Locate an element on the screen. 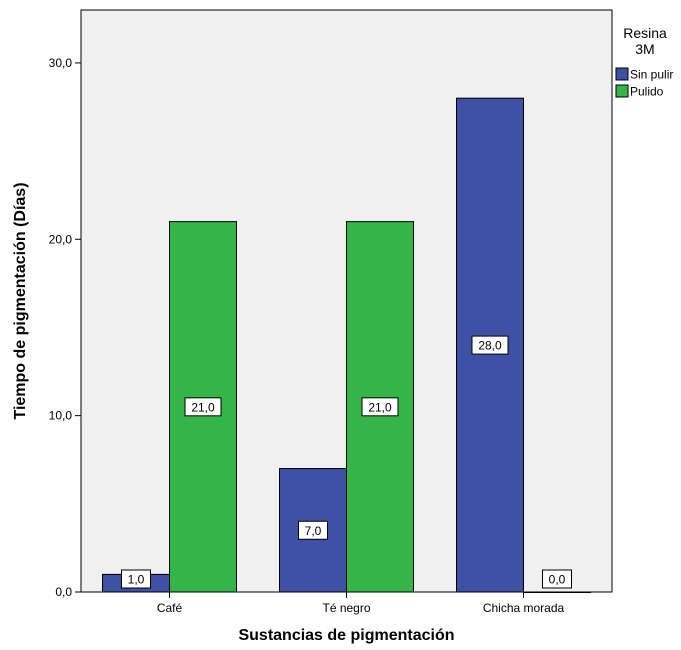 The height and width of the screenshot is (650, 681). data-label-sin-pulir-2: 28,0 is located at coordinates (490, 345).